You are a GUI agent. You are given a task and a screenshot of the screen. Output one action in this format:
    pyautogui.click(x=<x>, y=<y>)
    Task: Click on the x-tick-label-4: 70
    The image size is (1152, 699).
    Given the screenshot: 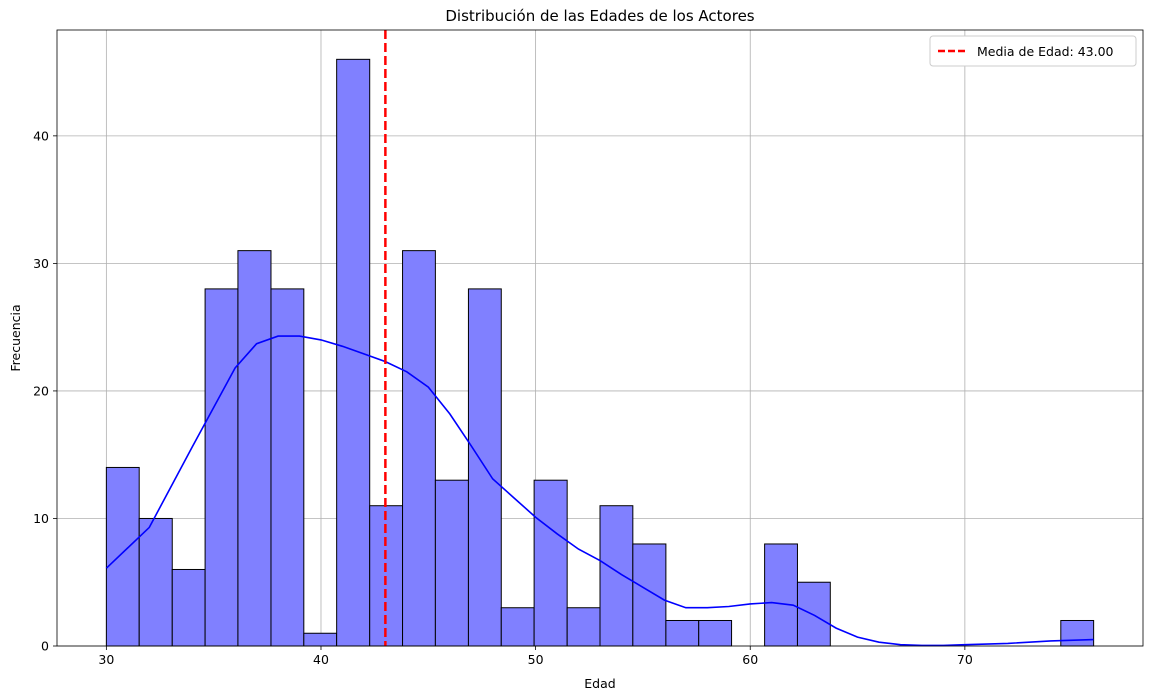 What is the action you would take?
    pyautogui.click(x=965, y=659)
    